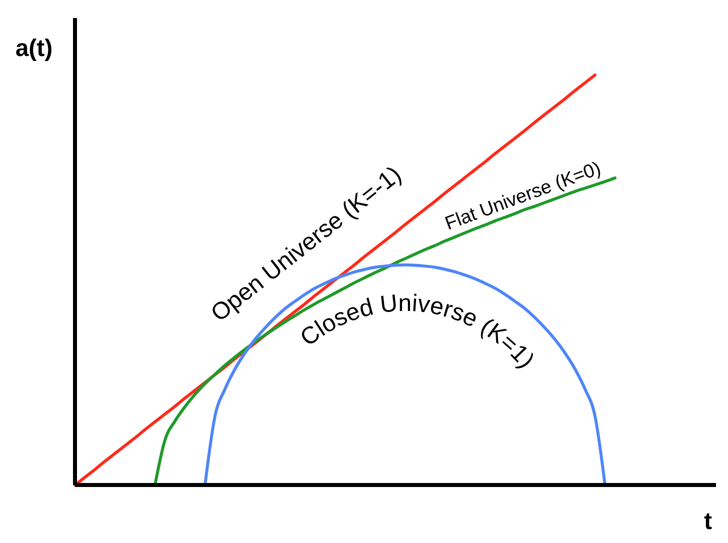  I want to click on y-axis-title: a(t), so click(34, 48).